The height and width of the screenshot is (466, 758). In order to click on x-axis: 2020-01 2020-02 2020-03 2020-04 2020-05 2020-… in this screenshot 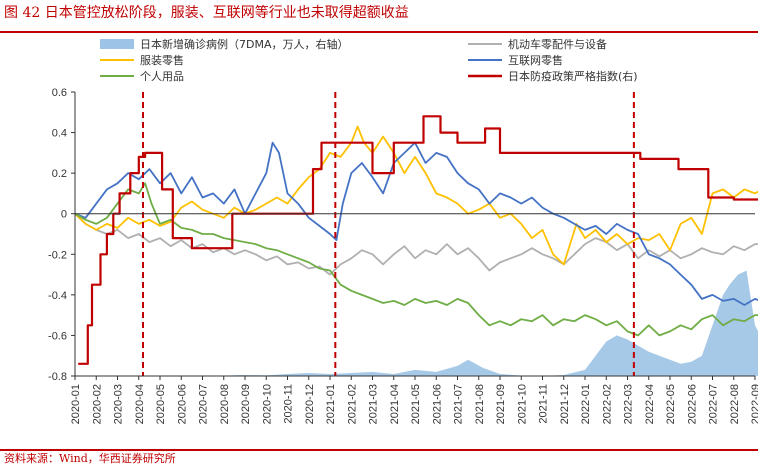, I will do `click(414, 399)`.